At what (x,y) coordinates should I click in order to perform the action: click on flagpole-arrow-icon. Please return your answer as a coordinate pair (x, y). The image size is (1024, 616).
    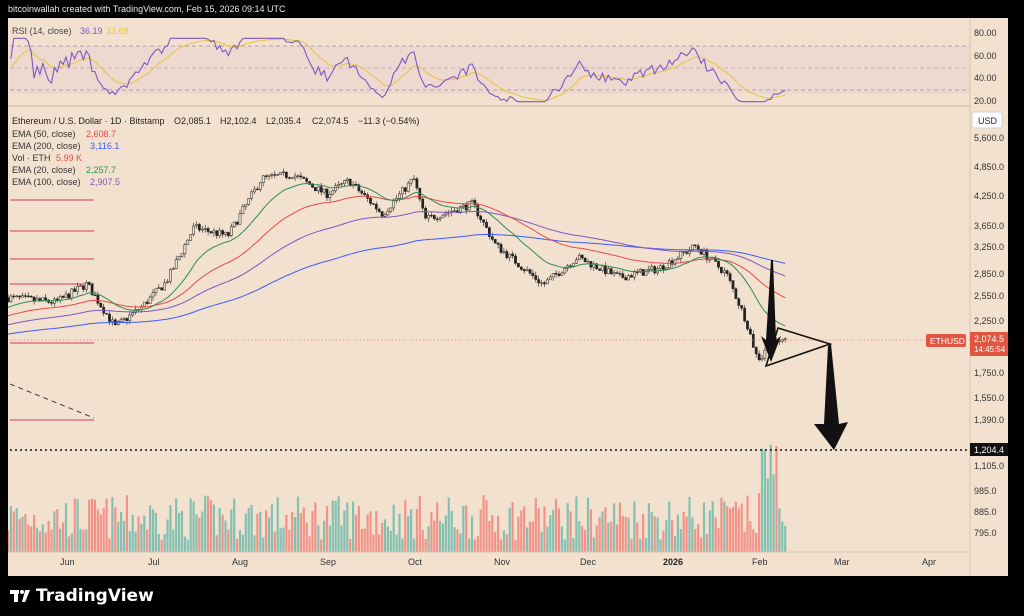
    Looking at the image, I should click on (771, 311).